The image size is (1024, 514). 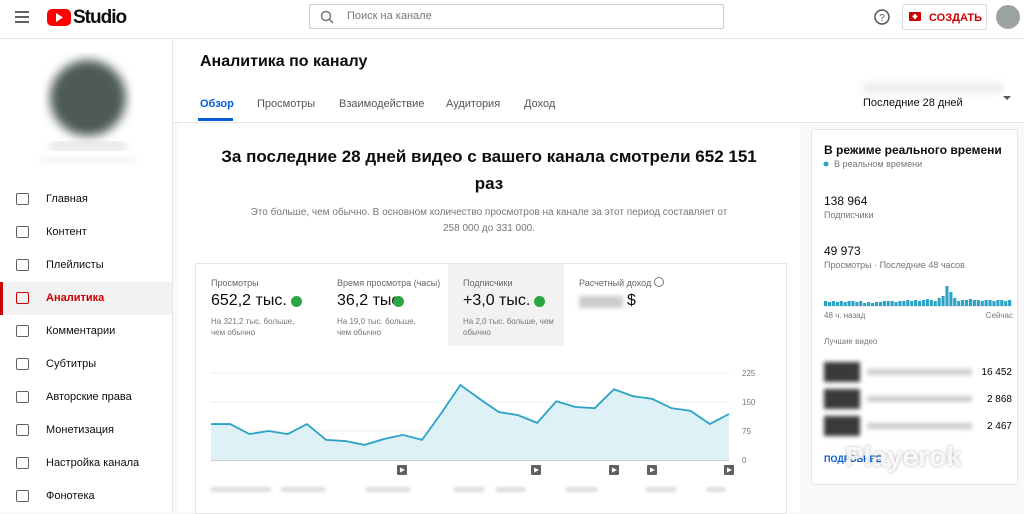 I want to click on video-views: 2 467, so click(x=999, y=426).